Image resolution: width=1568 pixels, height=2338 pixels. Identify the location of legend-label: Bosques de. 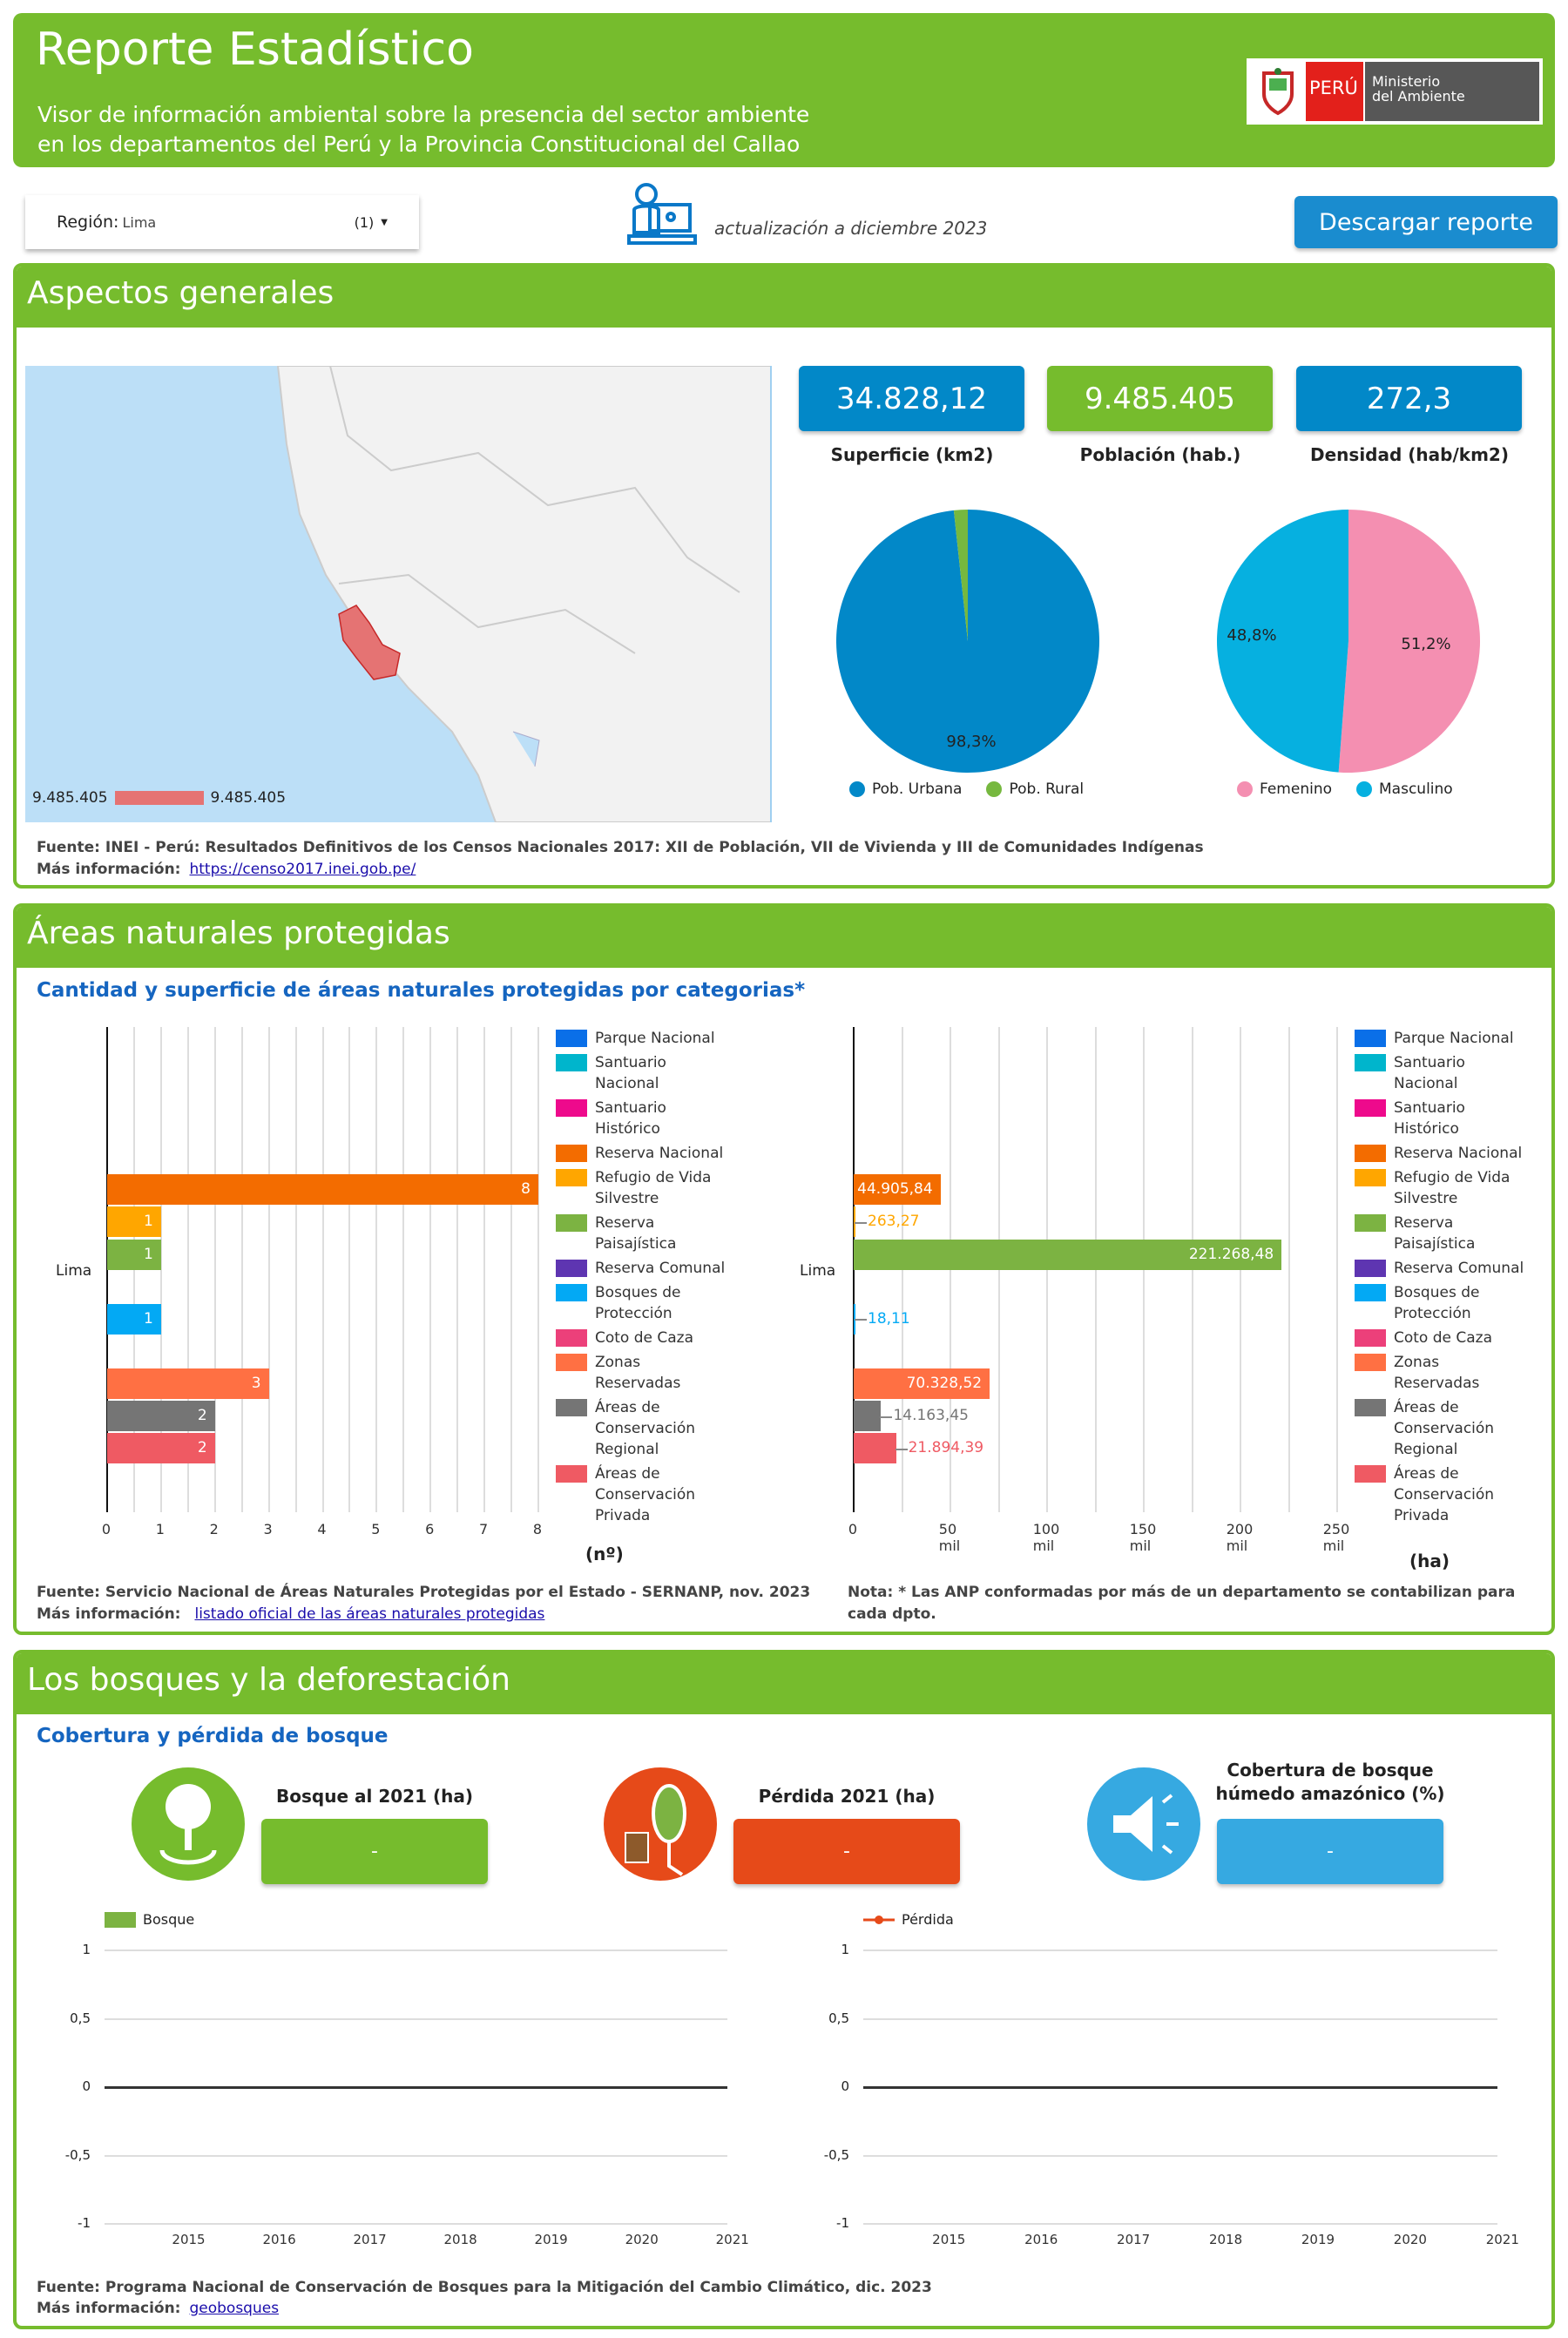
(1437, 1292).